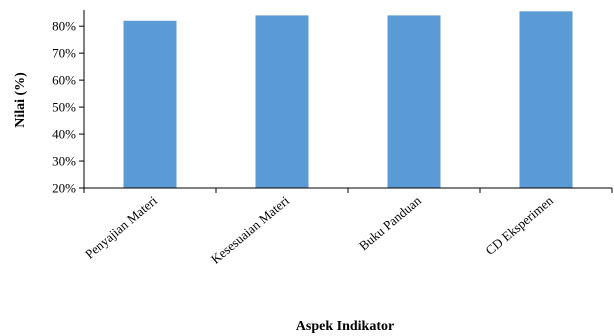  I want to click on y-axis-ticks: 20% 30% 40% 50% 60% 70% 80%, so click(68, 107).